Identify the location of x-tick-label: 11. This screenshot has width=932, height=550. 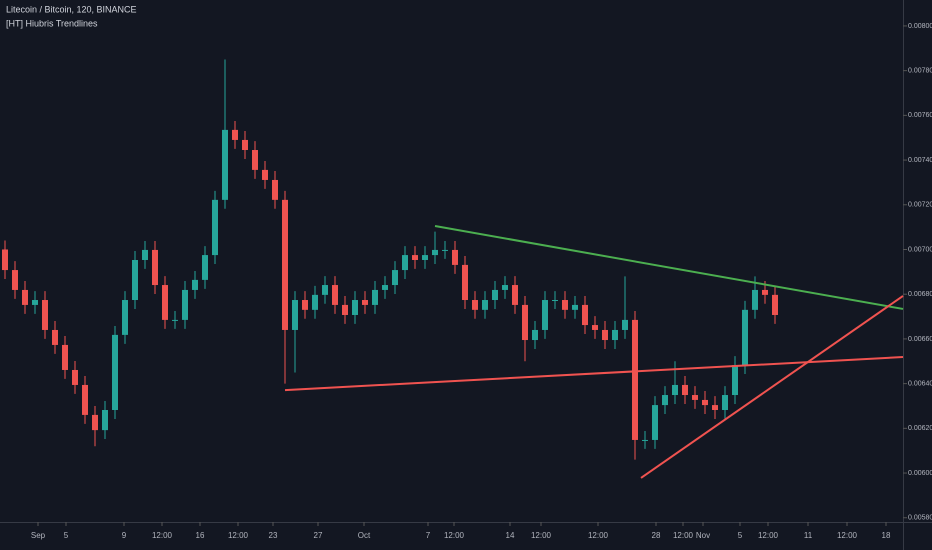
(808, 535).